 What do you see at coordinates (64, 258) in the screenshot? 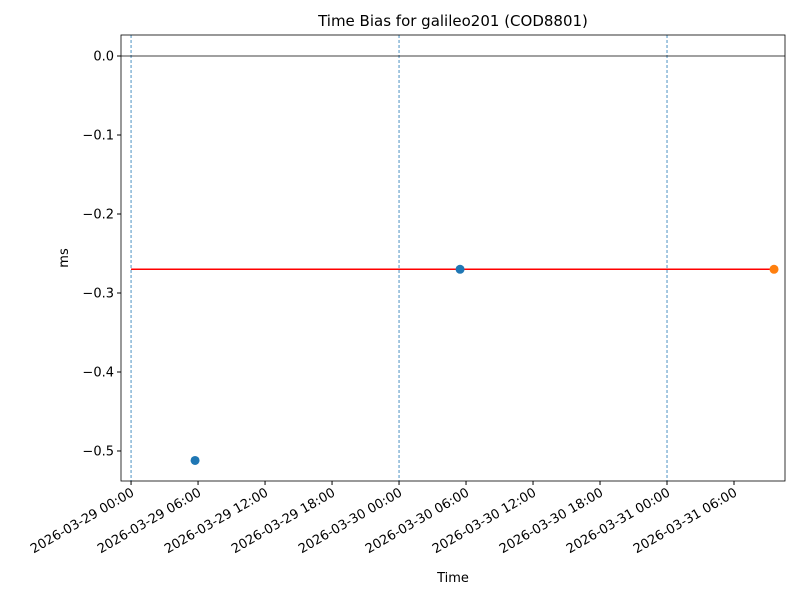
I see `y-axis-label: ms` at bounding box center [64, 258].